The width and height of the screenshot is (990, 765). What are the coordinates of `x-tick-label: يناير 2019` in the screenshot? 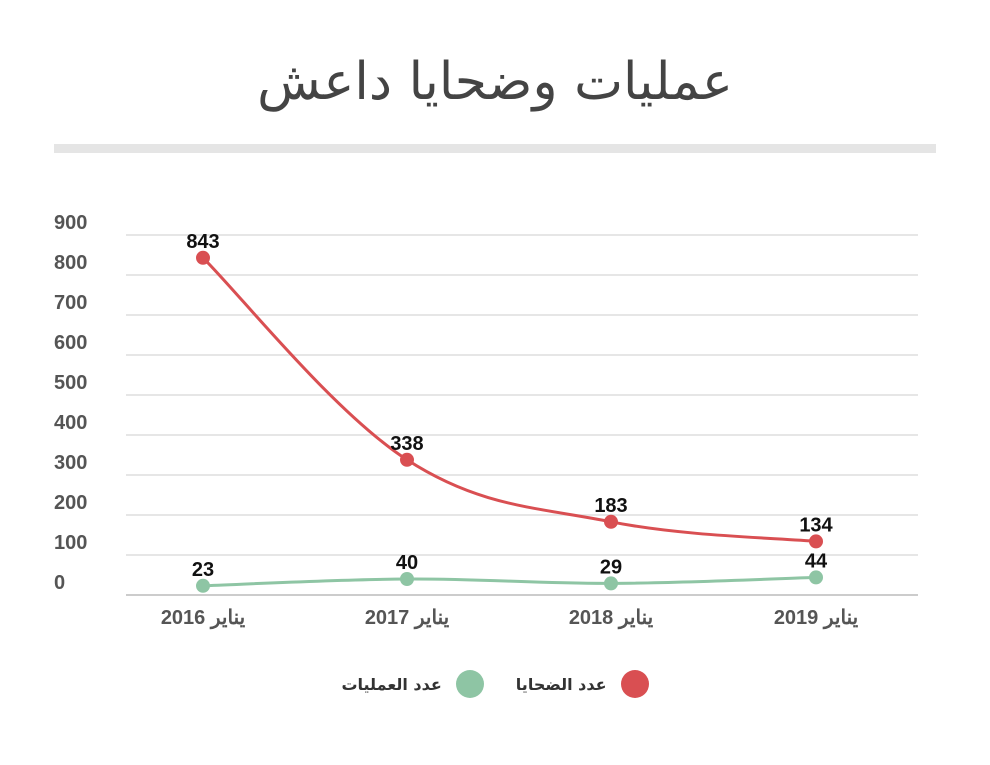 It's located at (816, 618).